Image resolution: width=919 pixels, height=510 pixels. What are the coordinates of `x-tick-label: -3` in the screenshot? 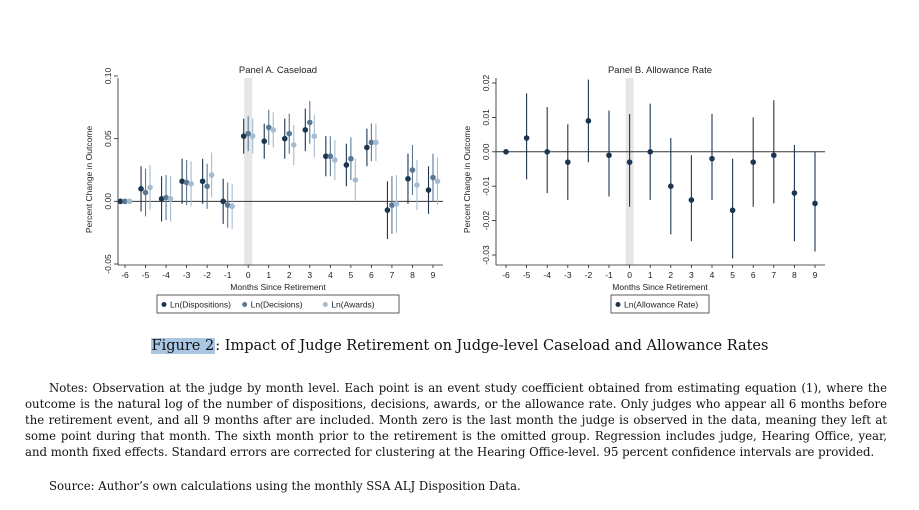 It's located at (568, 275).